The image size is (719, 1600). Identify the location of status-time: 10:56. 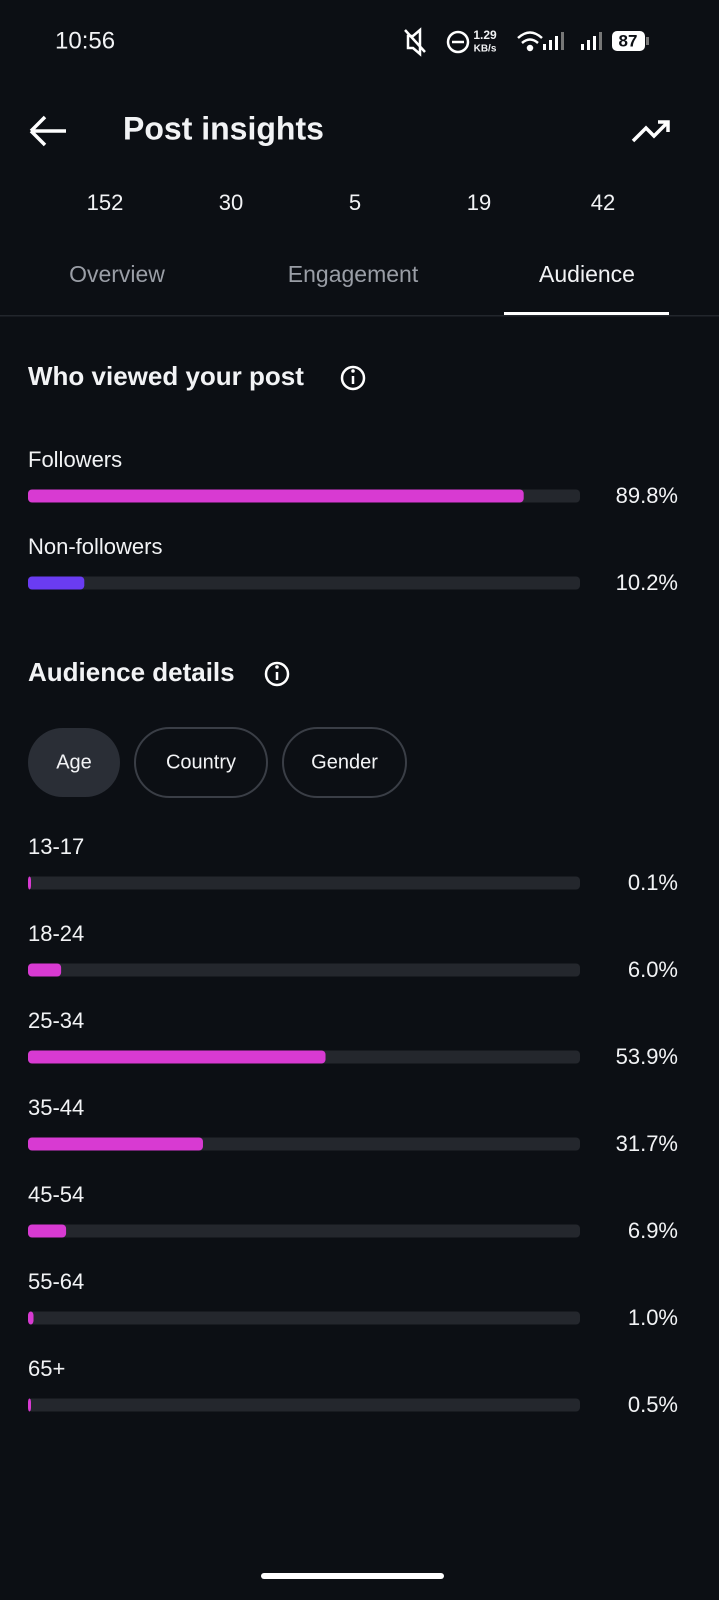
(85, 40).